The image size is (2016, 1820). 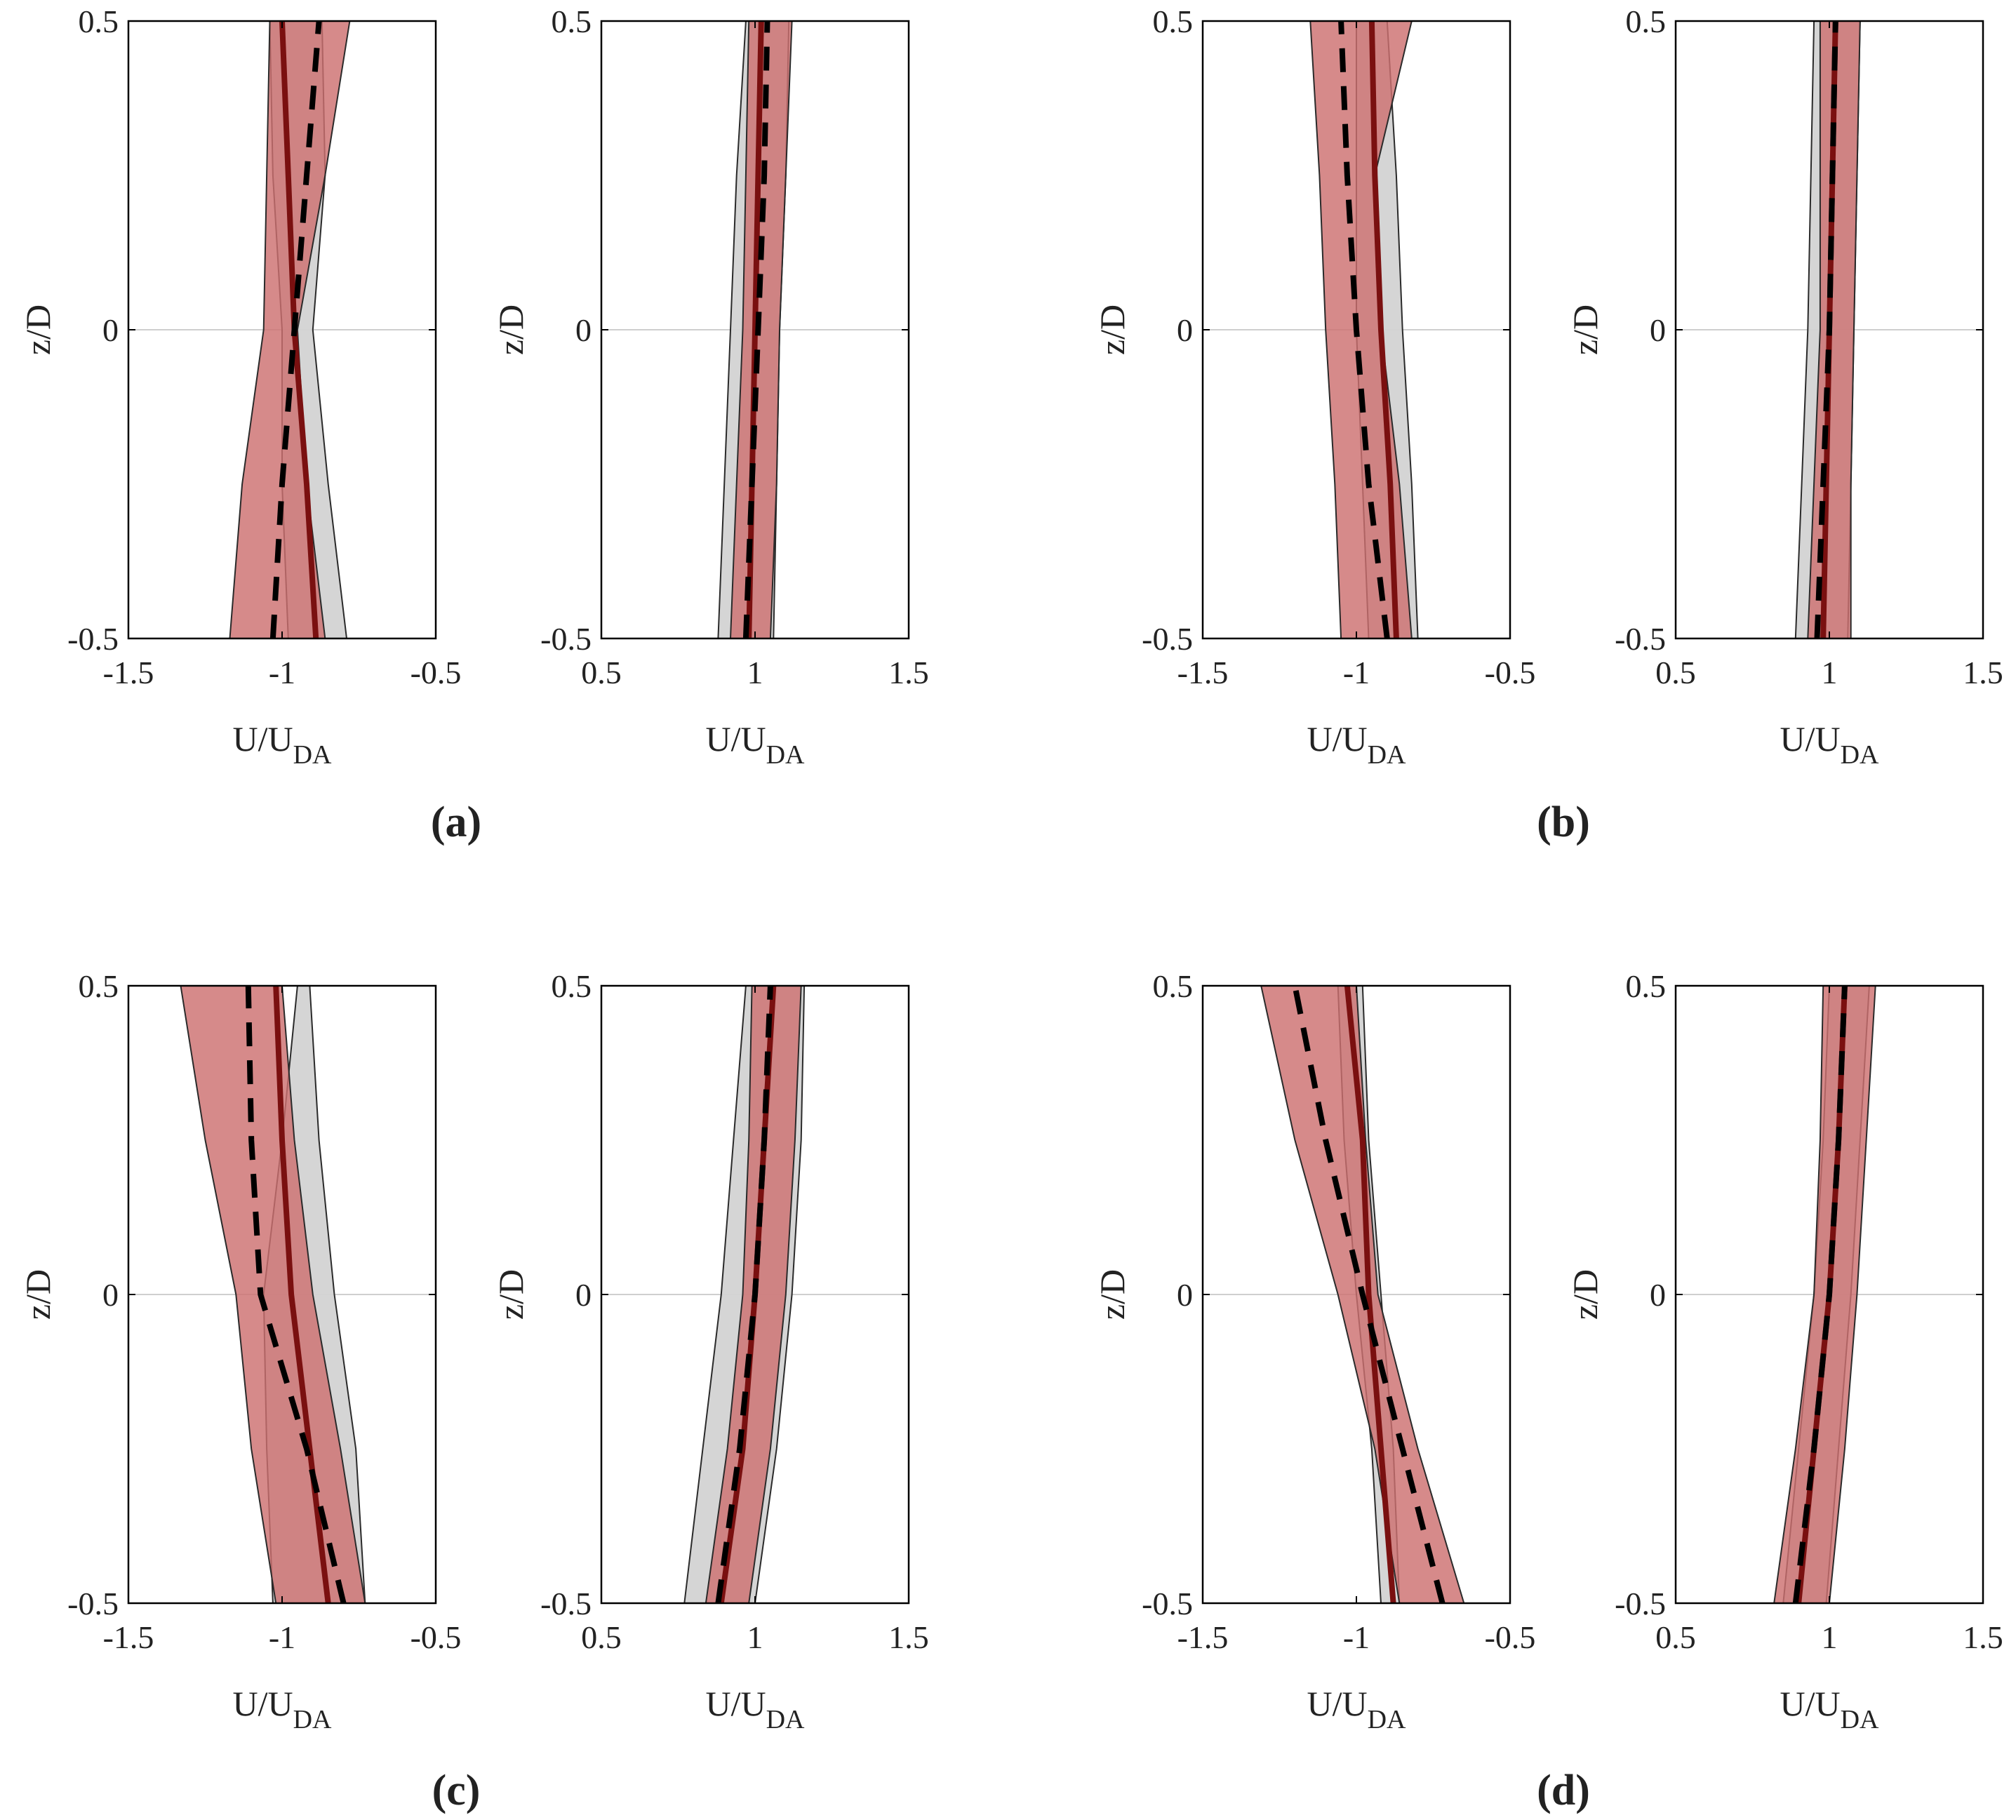 What do you see at coordinates (1314, 1351) in the screenshot?
I see `subplot-7: -1.5 -1 -0.5 -0.5 0 0.5 U/UDA z/D` at bounding box center [1314, 1351].